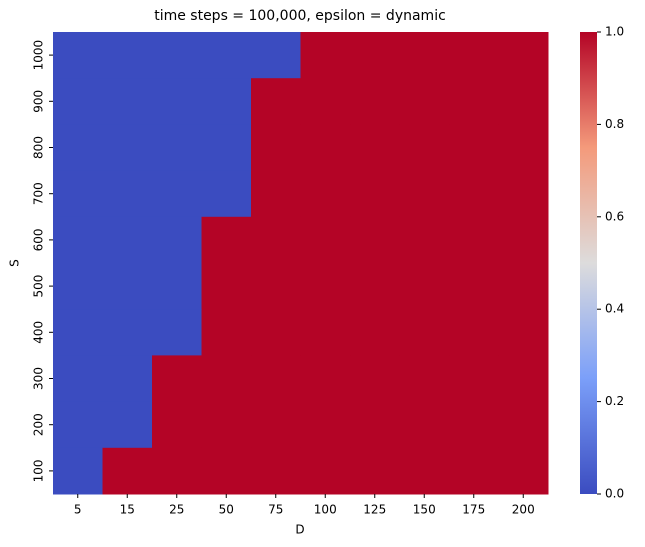 This screenshot has width=645, height=547. Describe the element at coordinates (39, 332) in the screenshot. I see `y-tick-label: 400` at that location.